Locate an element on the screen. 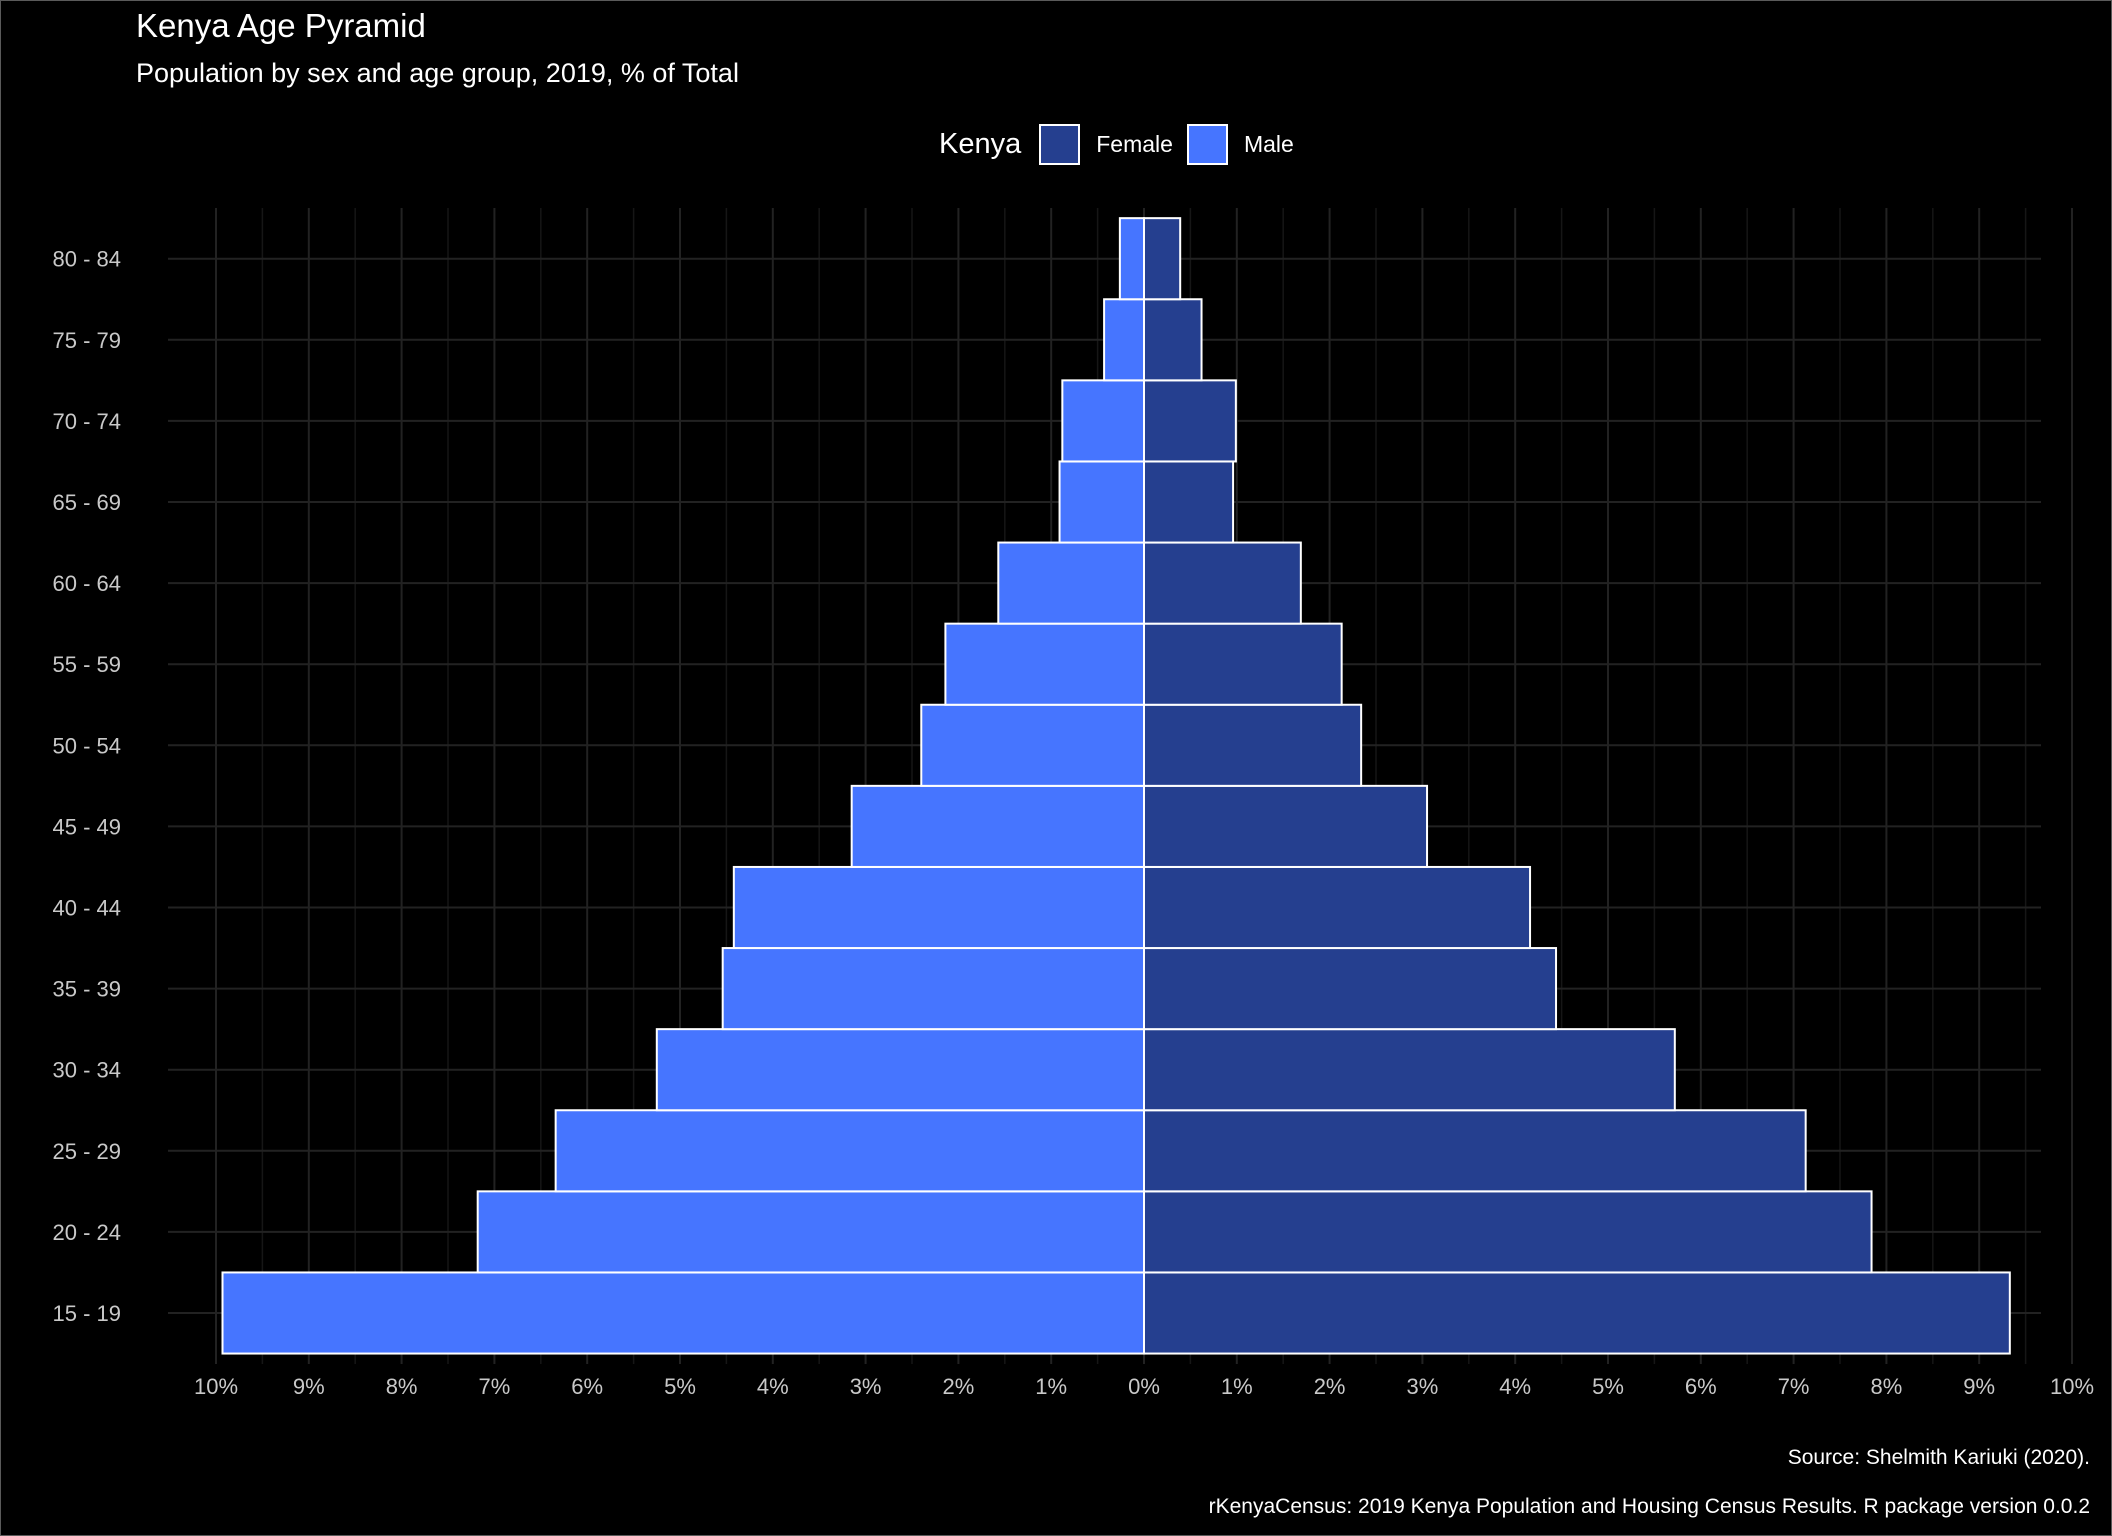 The width and height of the screenshot is (2112, 1536). legend-key-male is located at coordinates (1207, 144).